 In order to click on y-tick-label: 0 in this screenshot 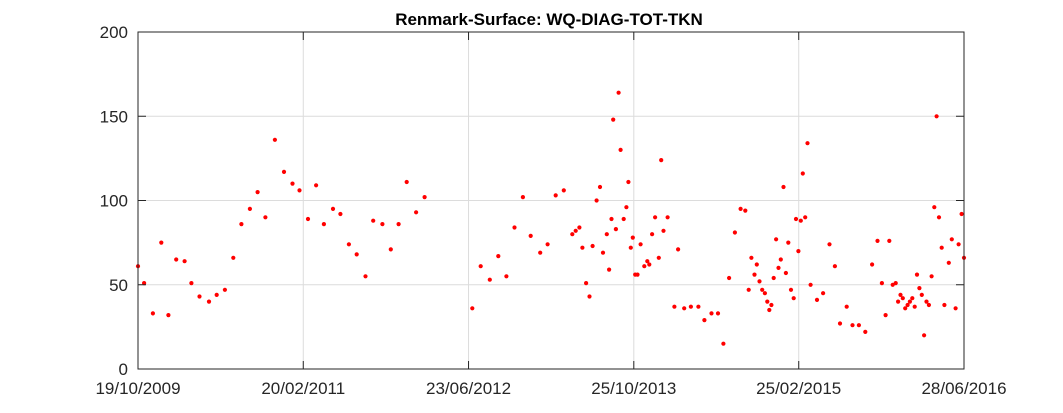, I will do `click(123, 369)`.